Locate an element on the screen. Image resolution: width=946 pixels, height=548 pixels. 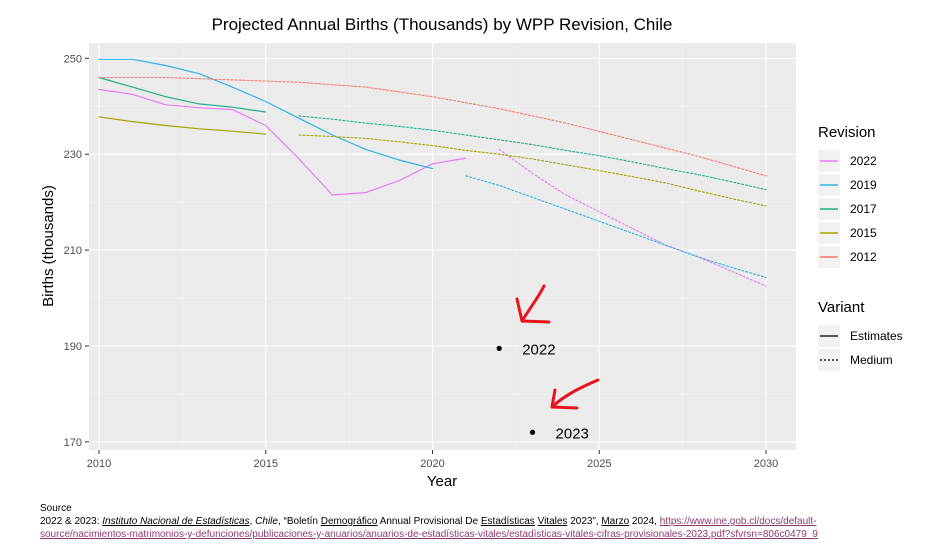
source-prefix: 2022 & 2023: is located at coordinates (71, 521).